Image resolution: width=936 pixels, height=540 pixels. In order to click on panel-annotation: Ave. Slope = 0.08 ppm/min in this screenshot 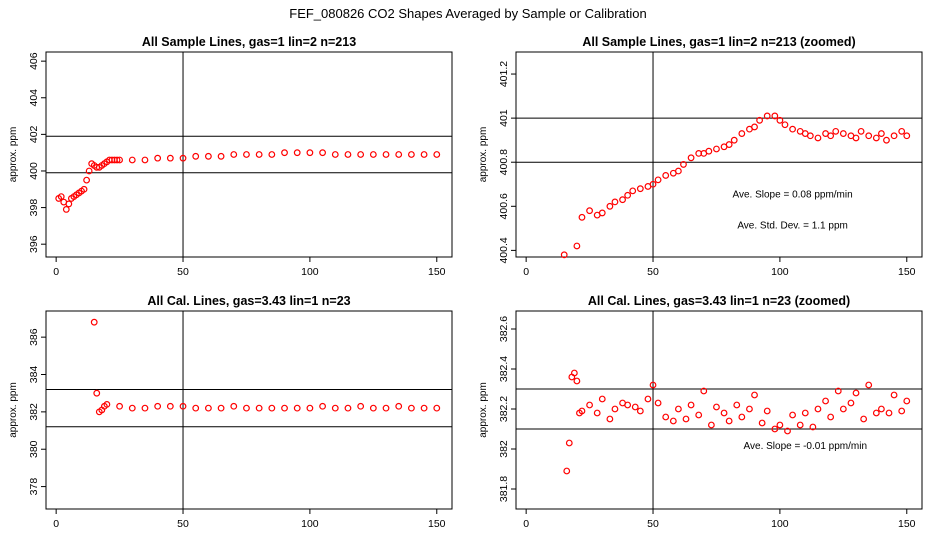, I will do `click(793, 194)`.